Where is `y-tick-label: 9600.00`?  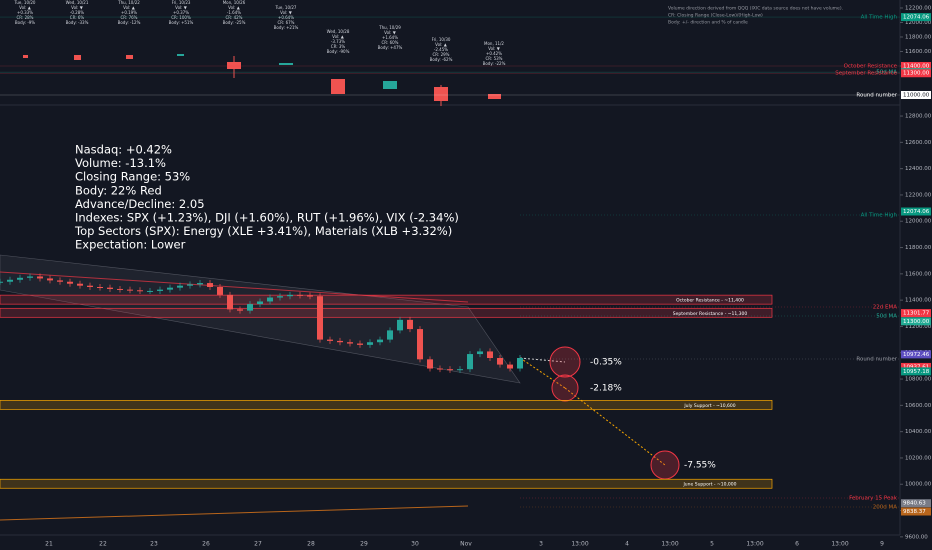 y-tick-label: 9600.00 is located at coordinates (916, 537).